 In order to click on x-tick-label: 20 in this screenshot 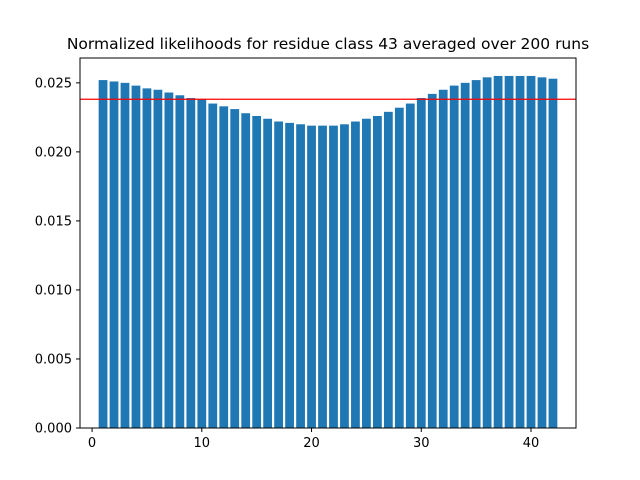, I will do `click(311, 443)`.